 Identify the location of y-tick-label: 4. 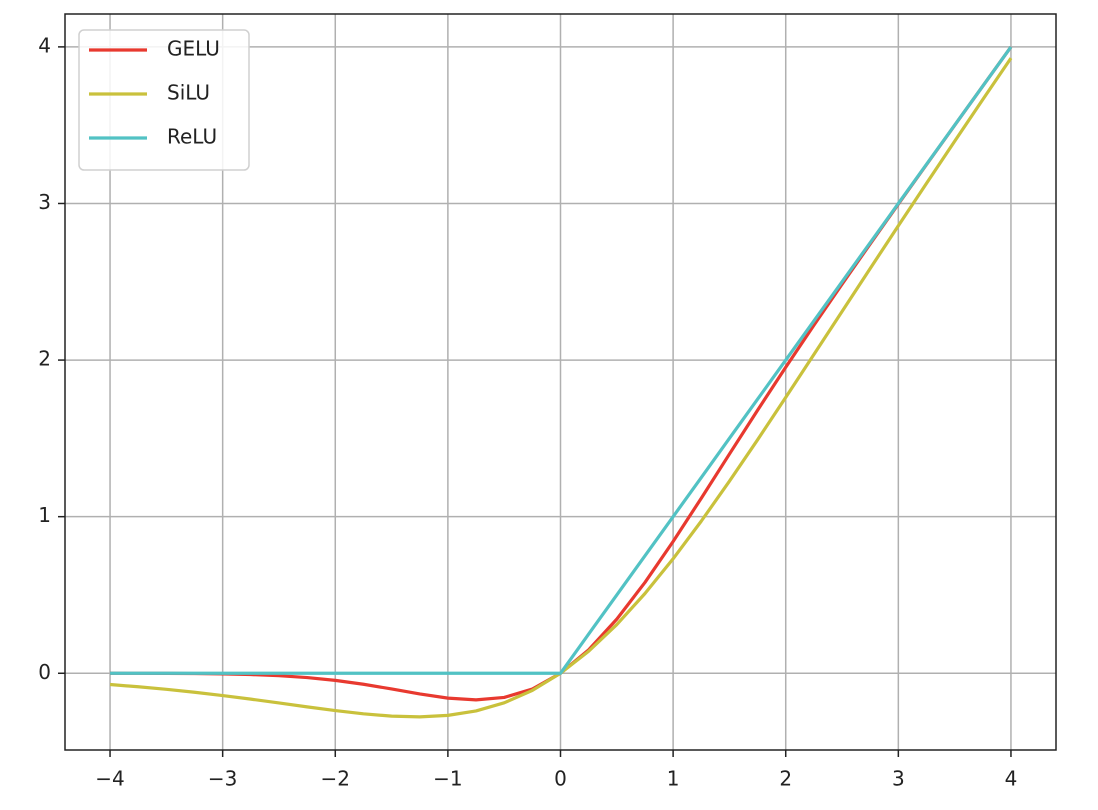
(44, 45).